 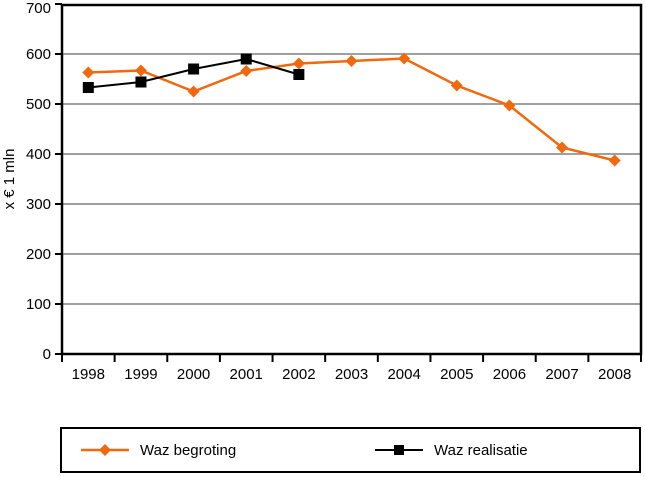 What do you see at coordinates (298, 374) in the screenshot?
I see `x-tick-label: 2002` at bounding box center [298, 374].